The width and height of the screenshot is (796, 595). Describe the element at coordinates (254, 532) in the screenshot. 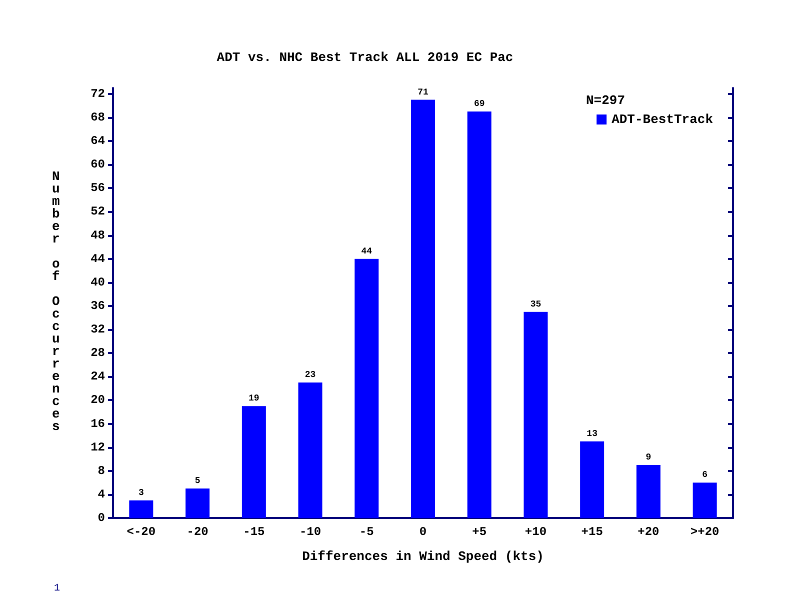

I see `x-tick-label: -15` at that location.